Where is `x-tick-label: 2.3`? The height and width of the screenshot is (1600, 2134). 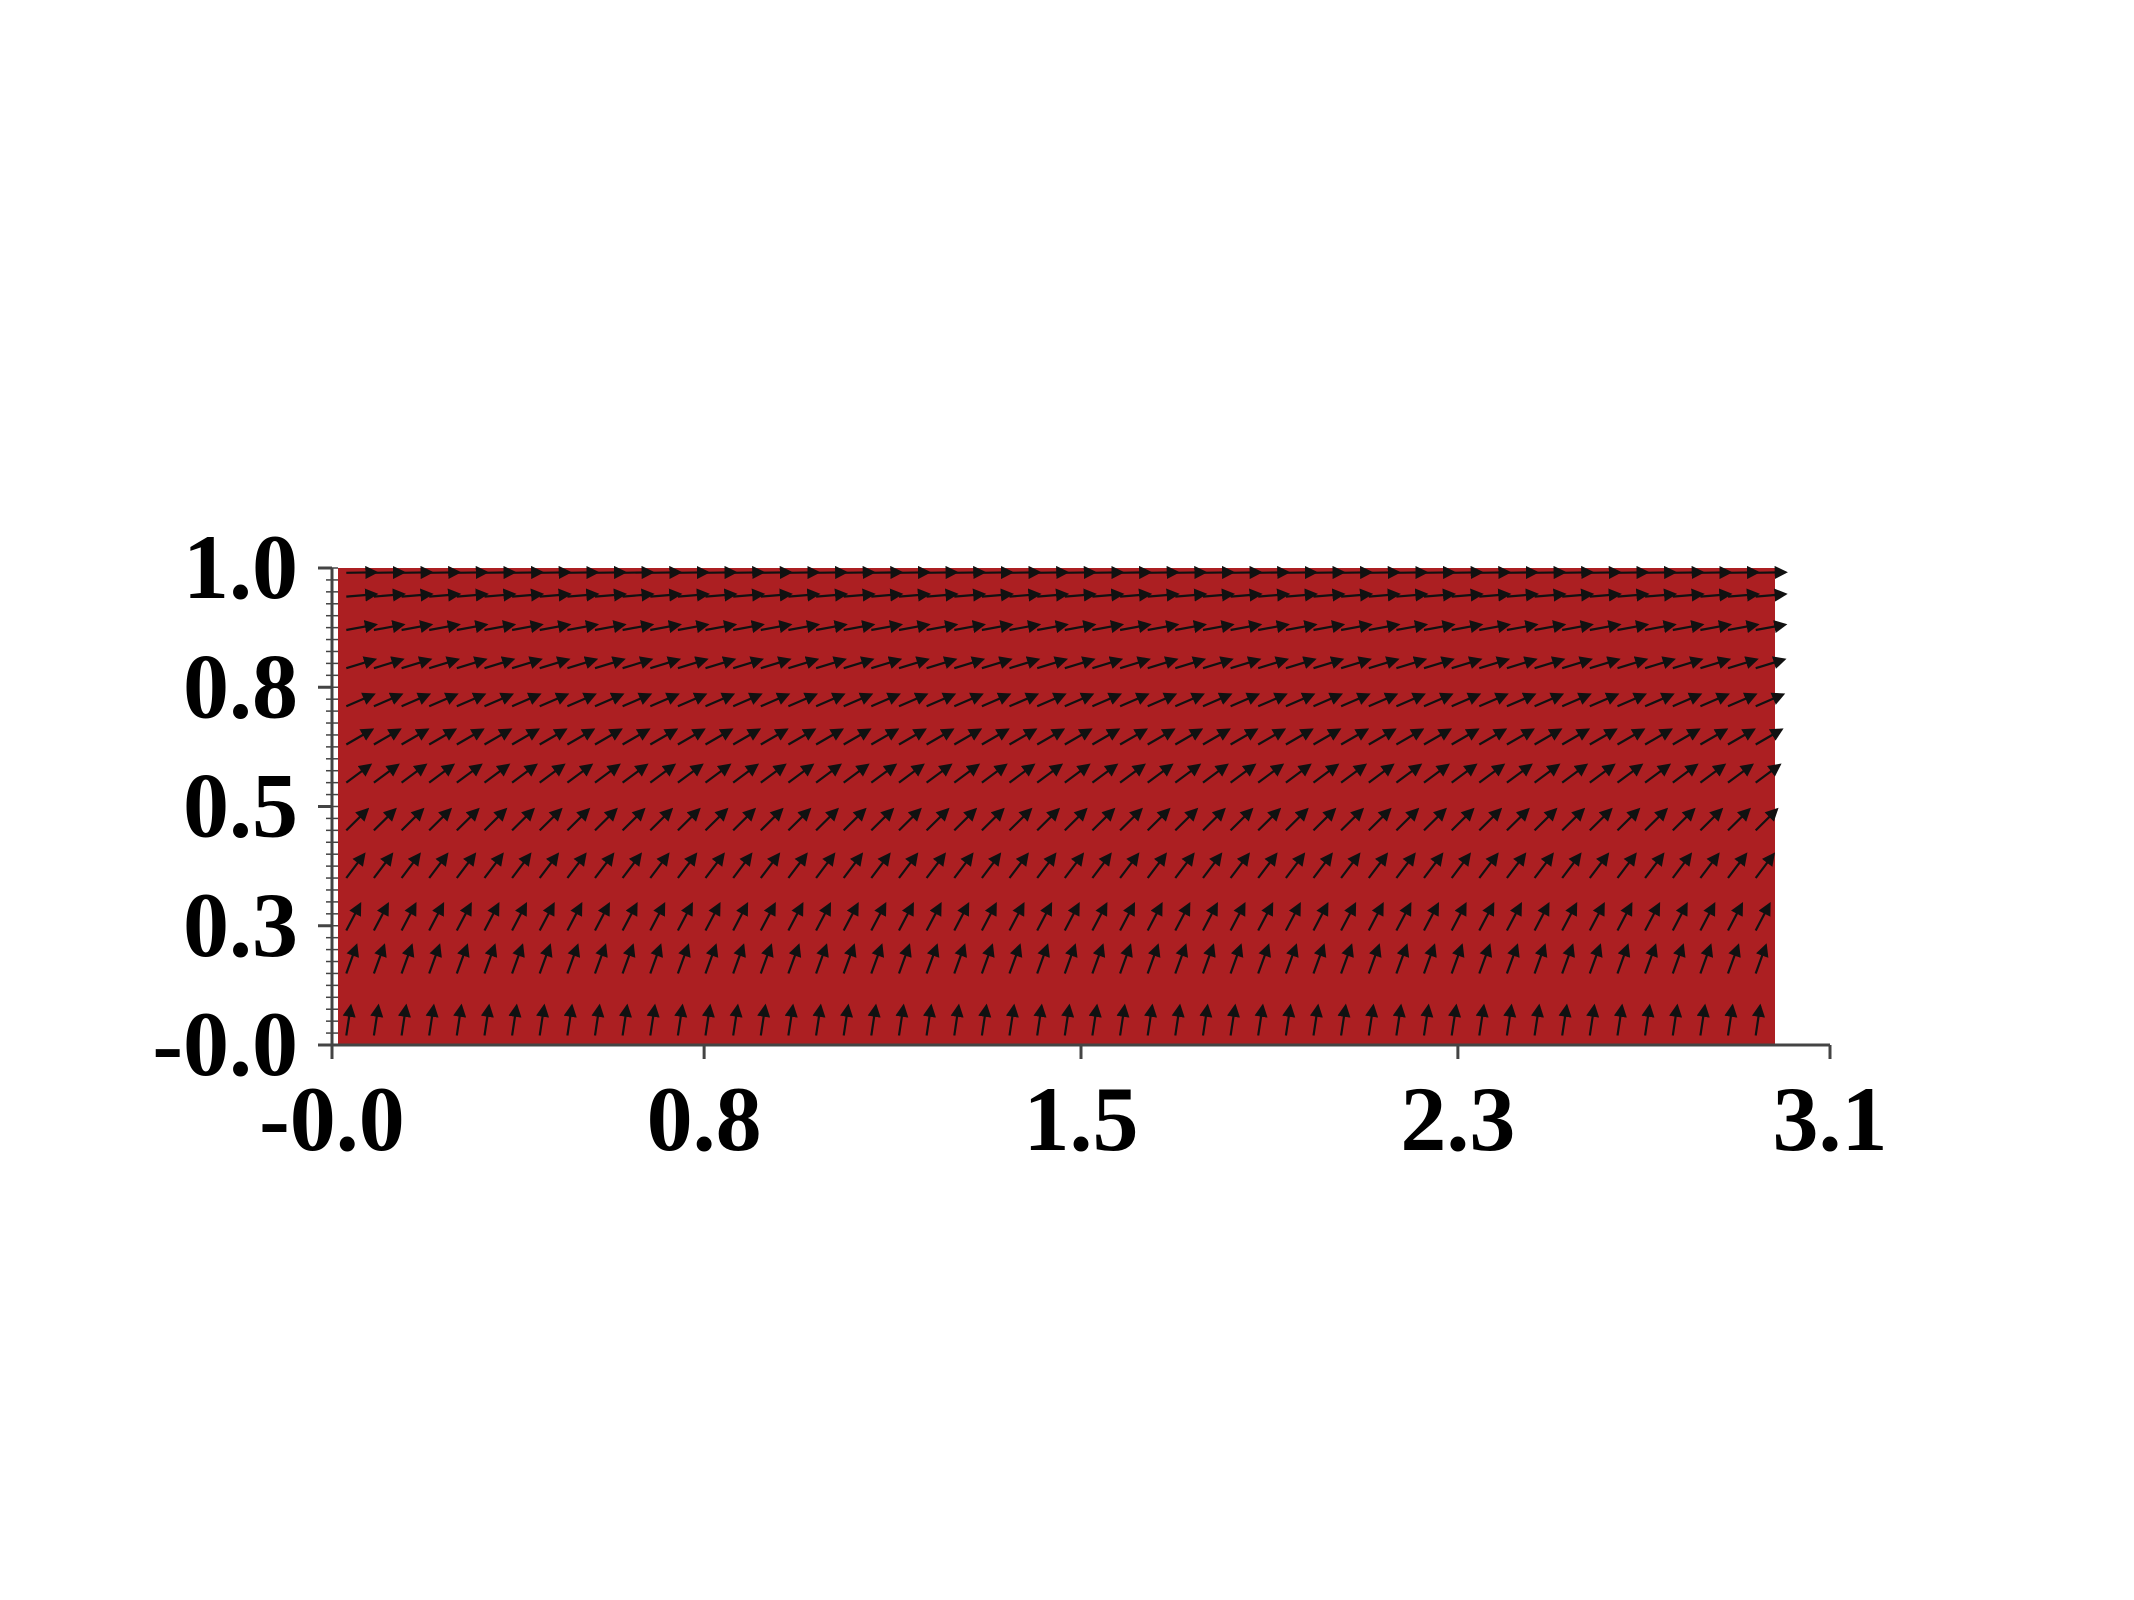 x-tick-label: 2.3 is located at coordinates (1457, 1119).